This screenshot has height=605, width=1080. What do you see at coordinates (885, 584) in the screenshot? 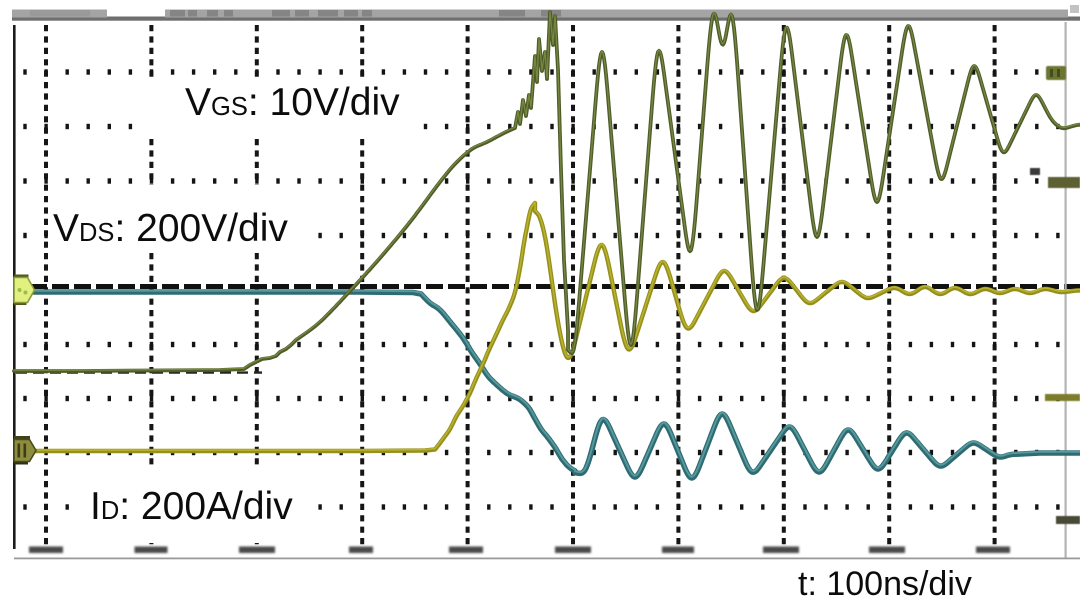
I see `svg-text: t: 100ns/div` at bounding box center [885, 584].